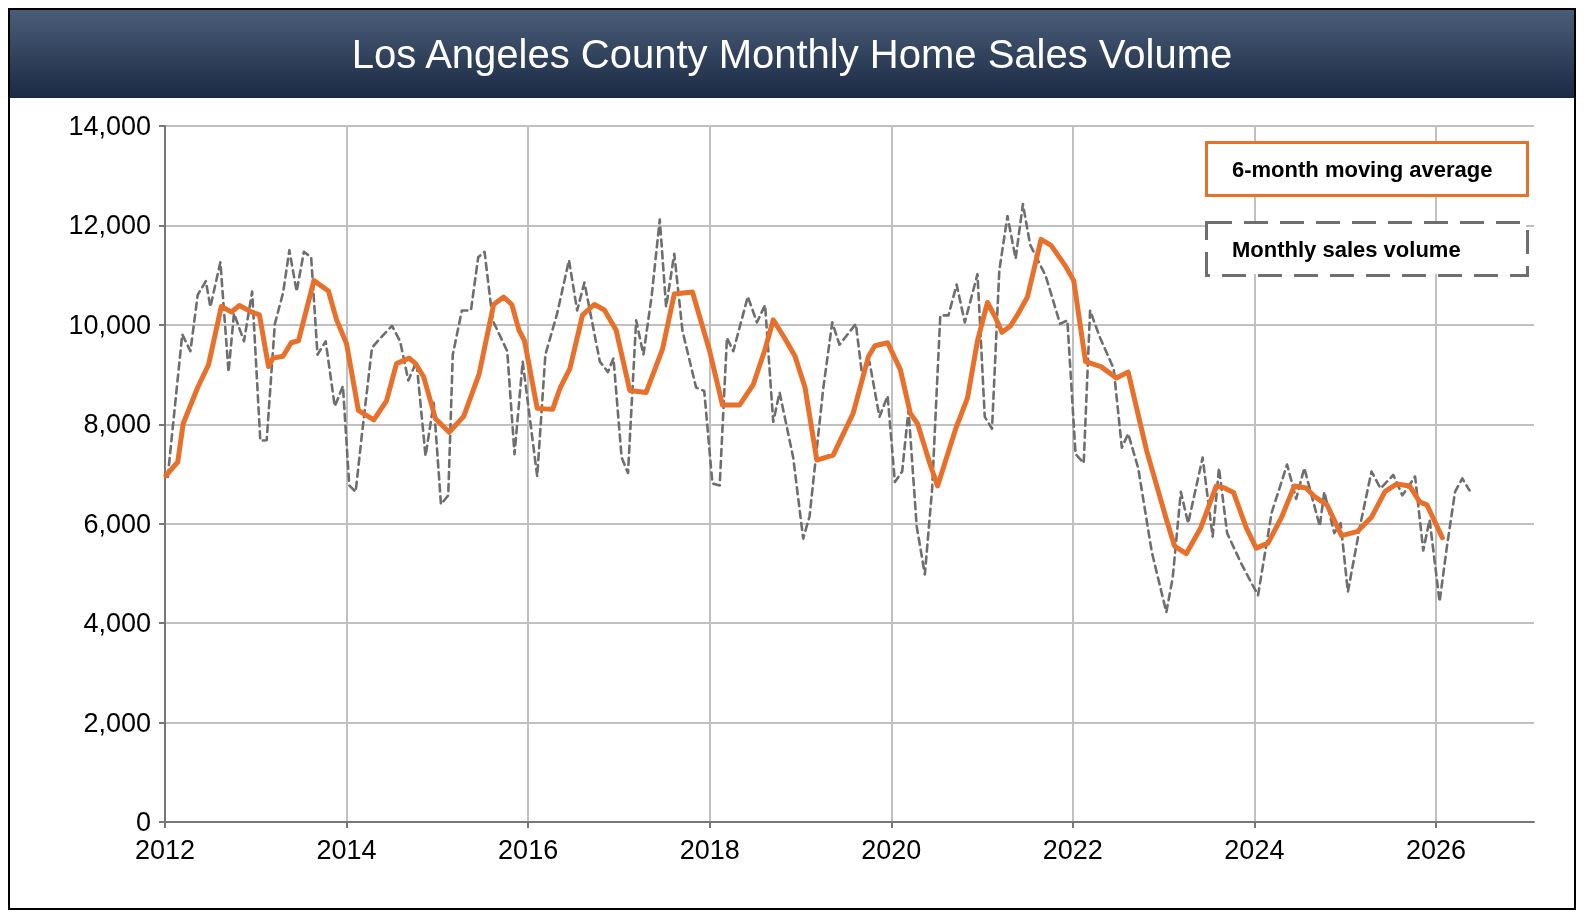  I want to click on y-tick-label: 12,000, so click(109, 225).